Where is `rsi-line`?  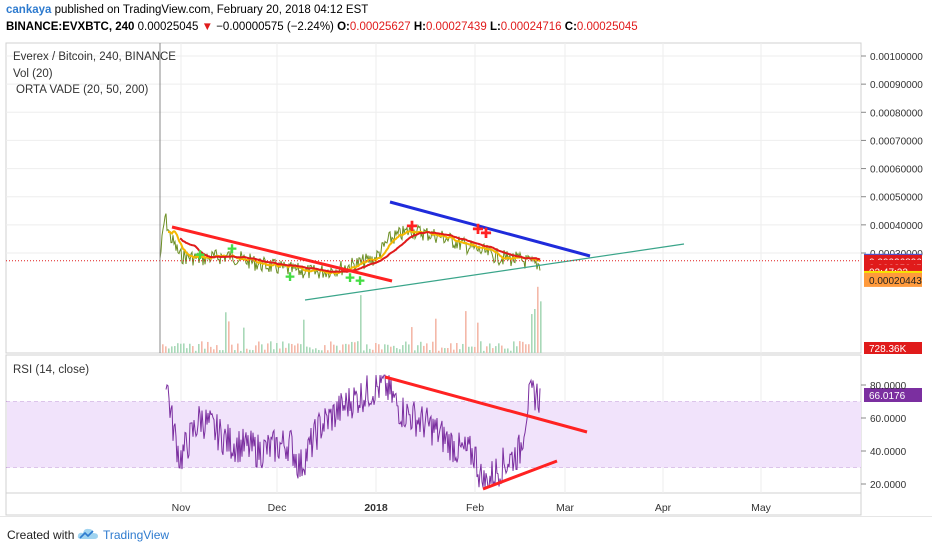
rsi-line is located at coordinates (353, 431).